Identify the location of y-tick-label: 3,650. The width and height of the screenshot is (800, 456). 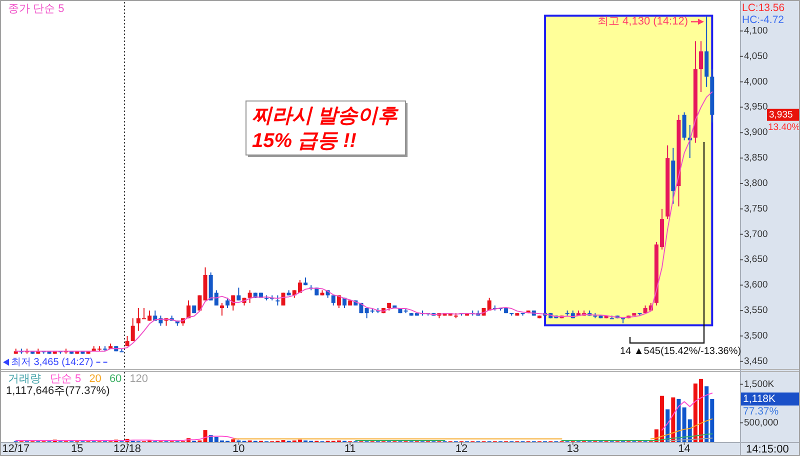
(756, 260).